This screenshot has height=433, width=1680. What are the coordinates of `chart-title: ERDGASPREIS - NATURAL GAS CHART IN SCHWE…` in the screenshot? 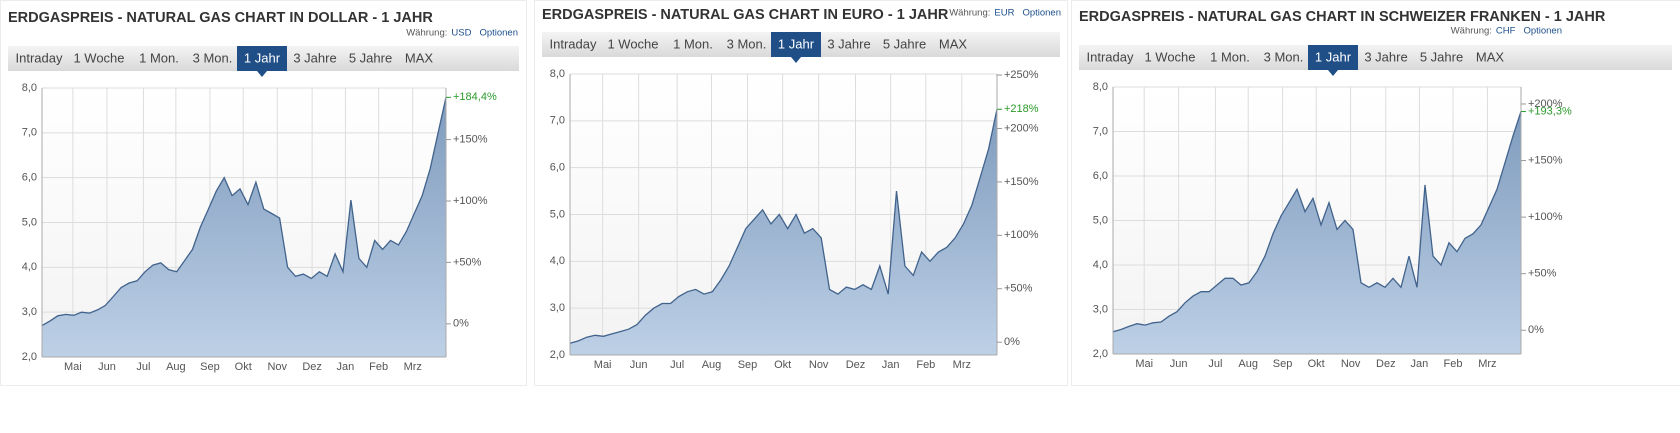 It's located at (1342, 17).